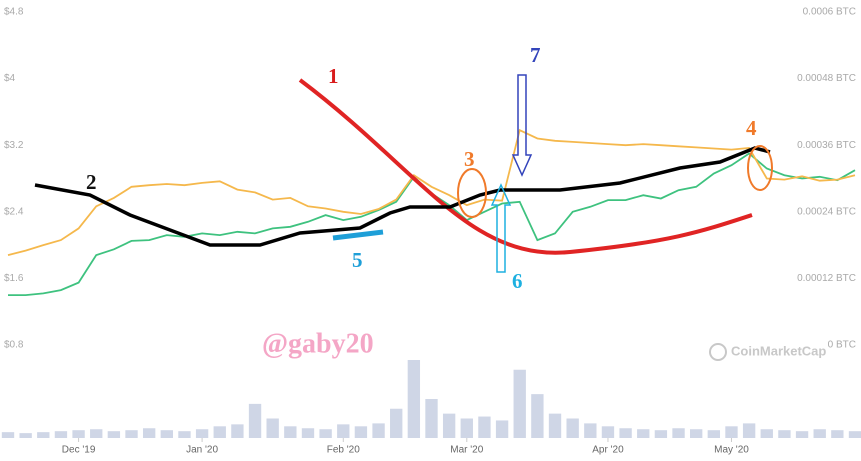  What do you see at coordinates (608, 450) in the screenshot?
I see `x-tick-label: Apr '20` at bounding box center [608, 450].